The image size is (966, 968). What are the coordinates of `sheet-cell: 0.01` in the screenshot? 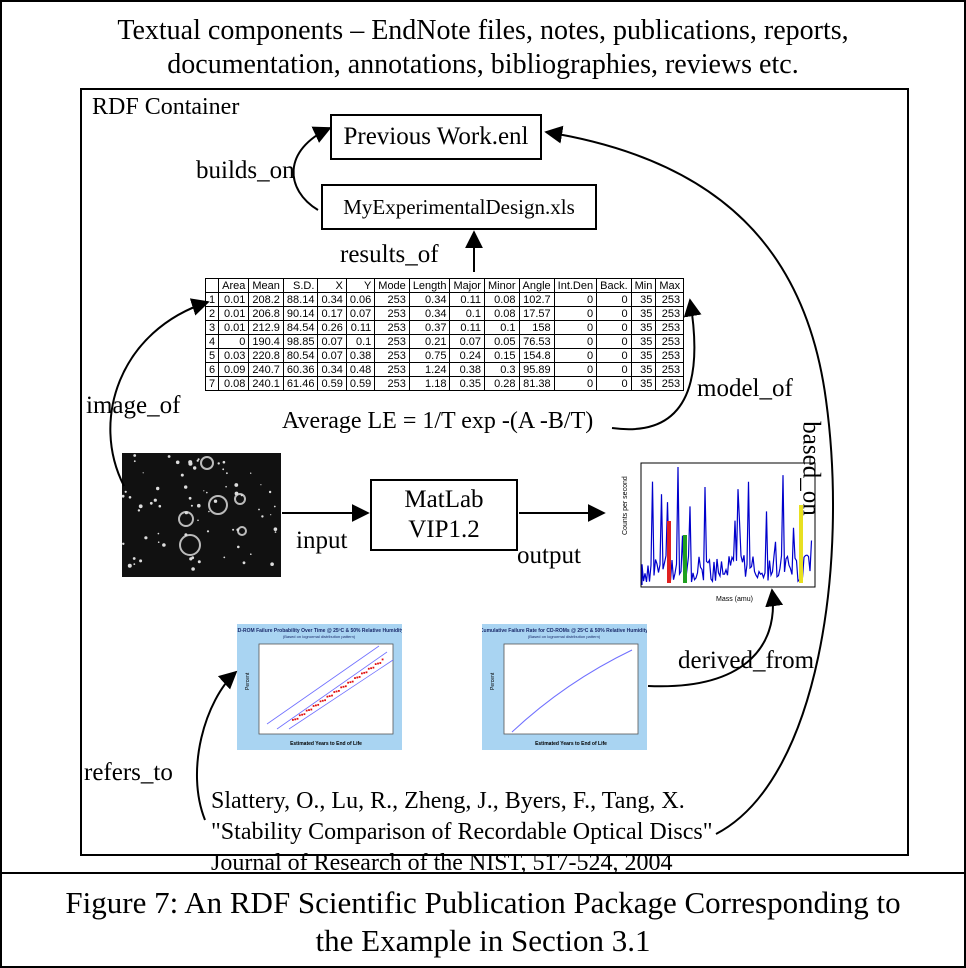 It's located at (234, 327).